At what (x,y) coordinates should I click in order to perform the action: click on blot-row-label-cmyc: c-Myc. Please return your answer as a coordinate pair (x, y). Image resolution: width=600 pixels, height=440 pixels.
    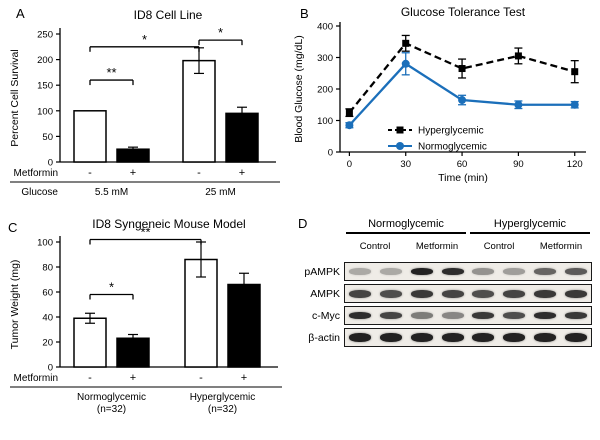
    Looking at the image, I should click on (326, 316).